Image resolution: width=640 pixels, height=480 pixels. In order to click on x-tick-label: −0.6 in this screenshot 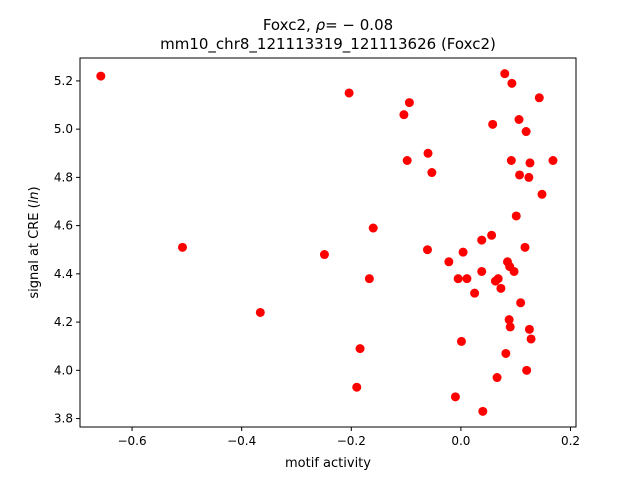, I will do `click(131, 441)`.